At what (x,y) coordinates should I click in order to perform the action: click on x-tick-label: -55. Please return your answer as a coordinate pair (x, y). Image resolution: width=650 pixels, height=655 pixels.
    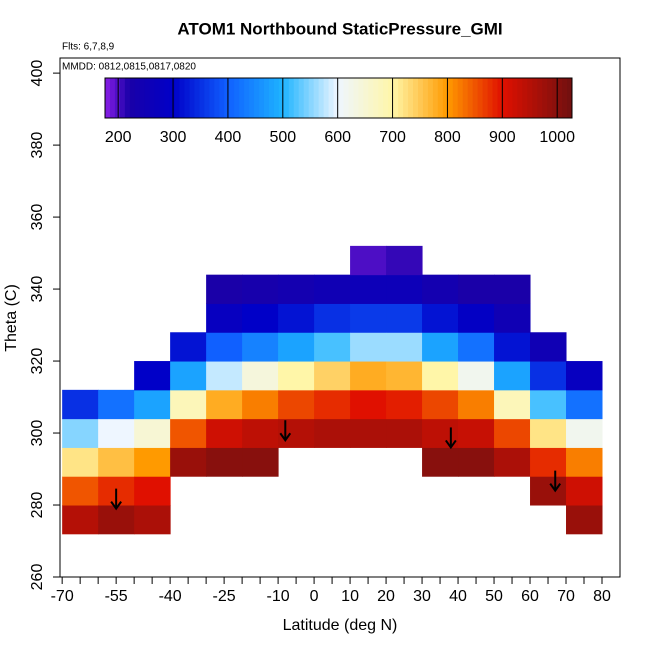
    Looking at the image, I should click on (116, 596).